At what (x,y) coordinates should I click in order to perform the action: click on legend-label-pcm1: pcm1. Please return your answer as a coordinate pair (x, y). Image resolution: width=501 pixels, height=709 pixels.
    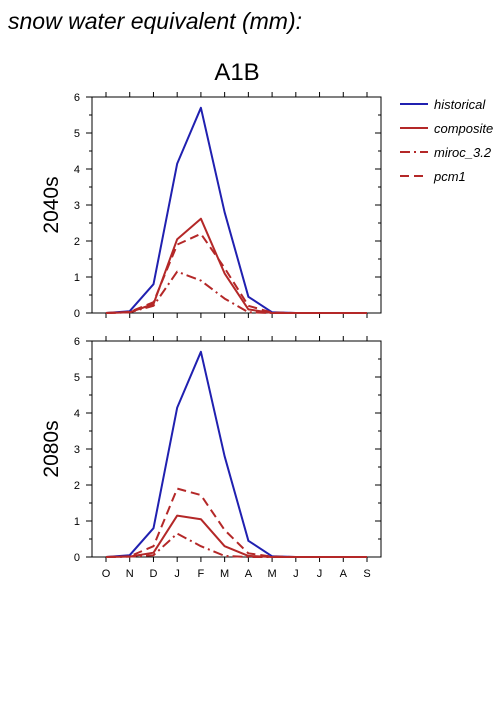
    Looking at the image, I should click on (449, 176).